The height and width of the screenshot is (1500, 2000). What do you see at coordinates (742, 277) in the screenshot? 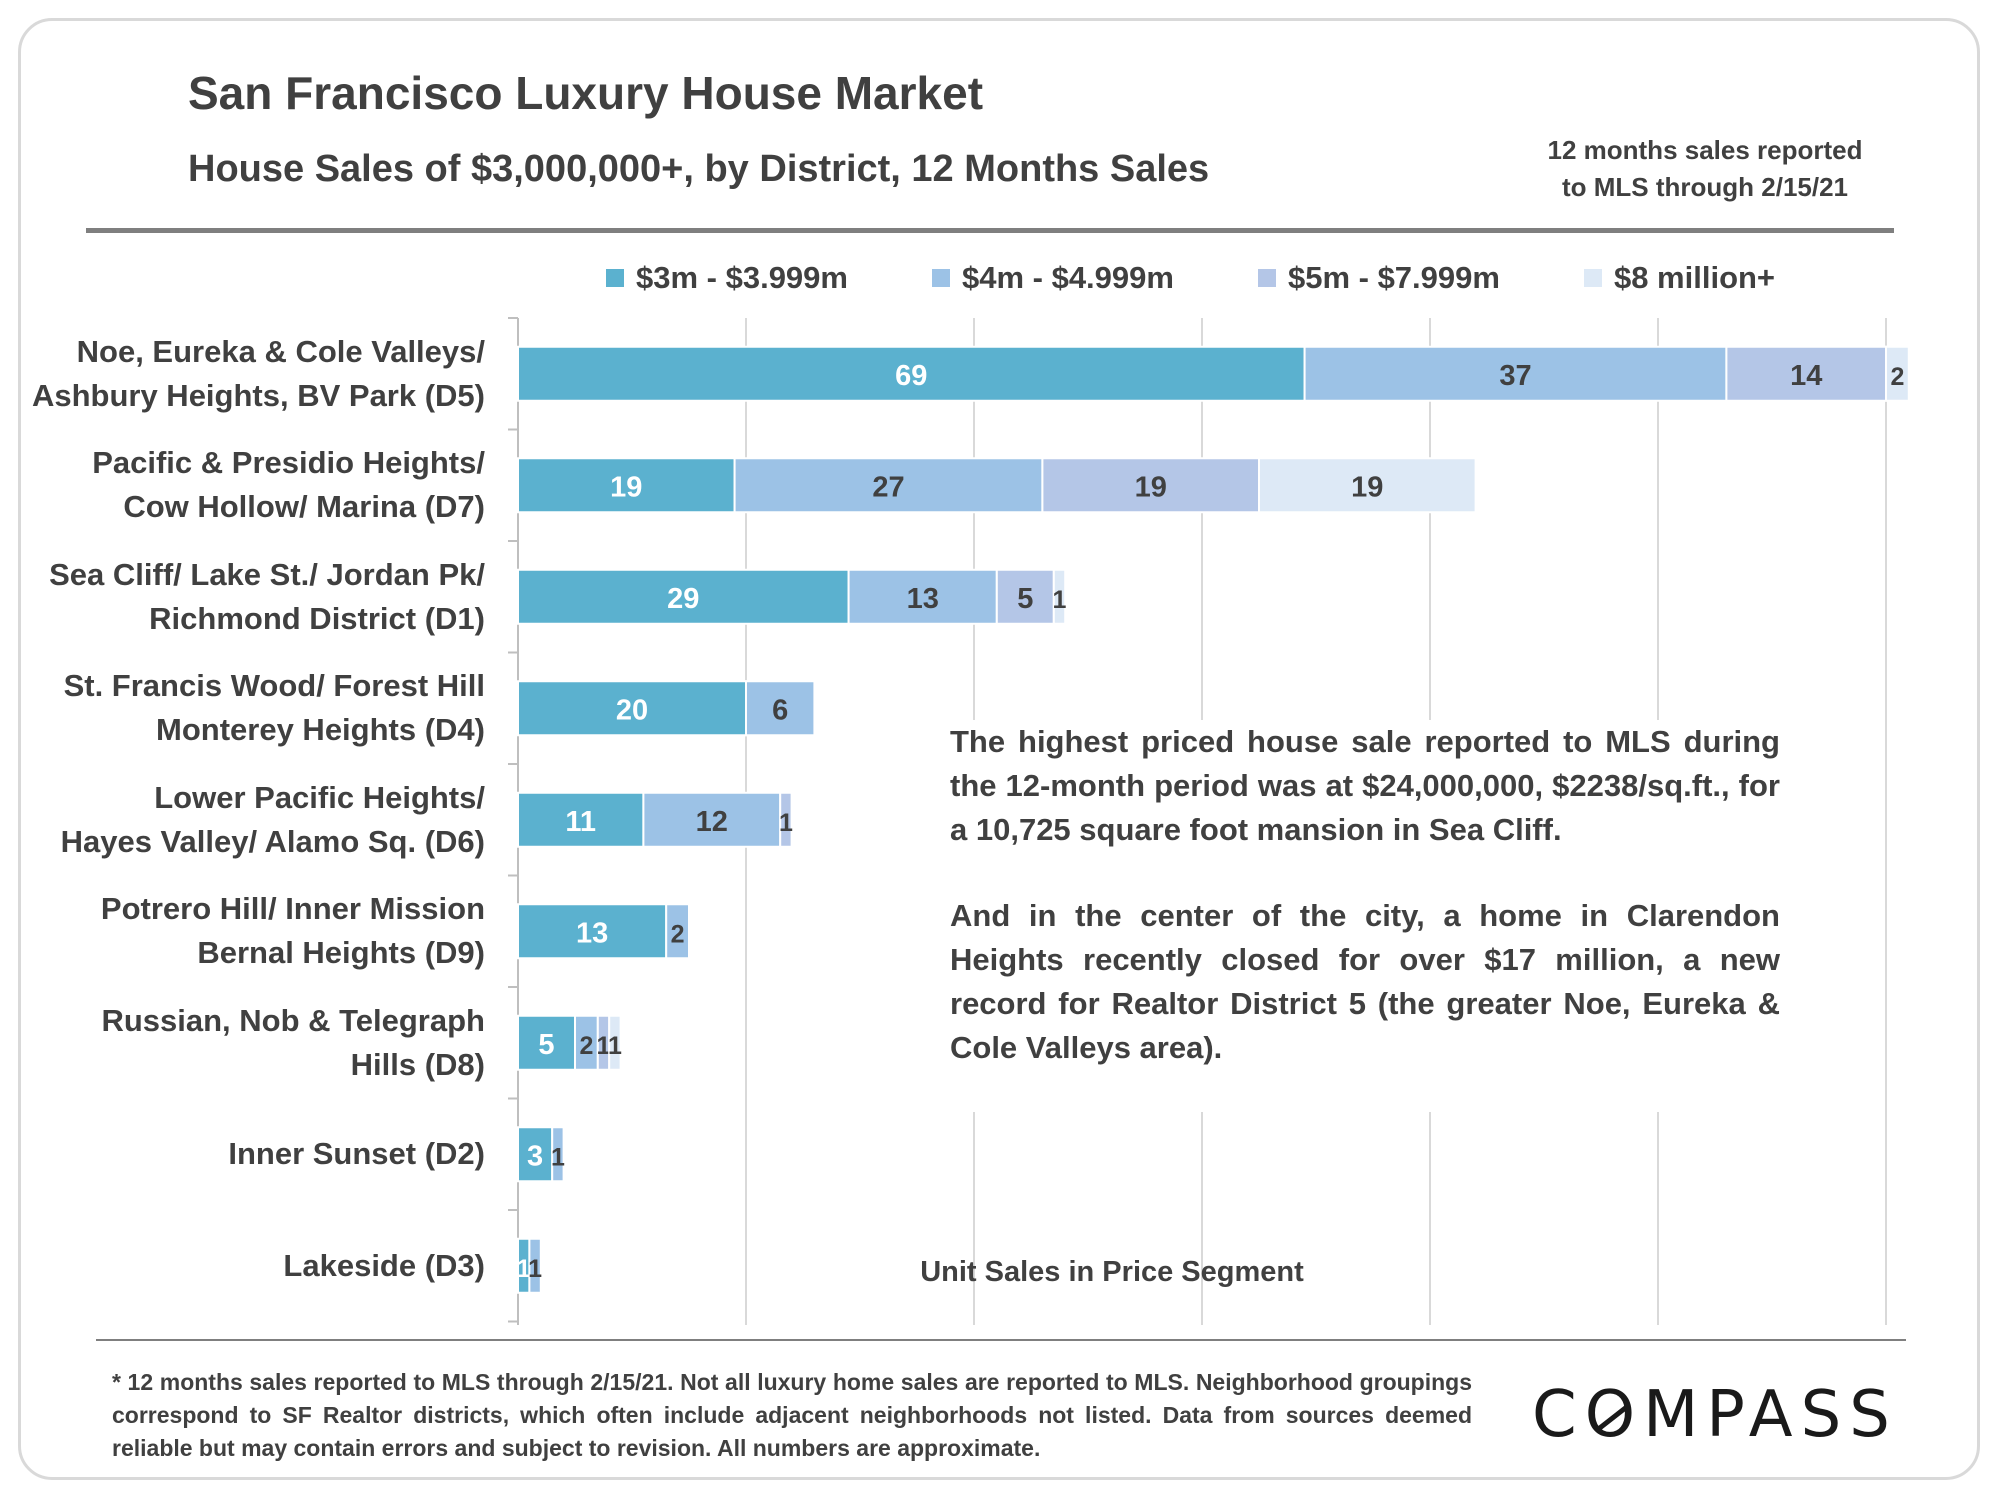
I see `legend-label-1: $3m - $3.999m` at bounding box center [742, 277].